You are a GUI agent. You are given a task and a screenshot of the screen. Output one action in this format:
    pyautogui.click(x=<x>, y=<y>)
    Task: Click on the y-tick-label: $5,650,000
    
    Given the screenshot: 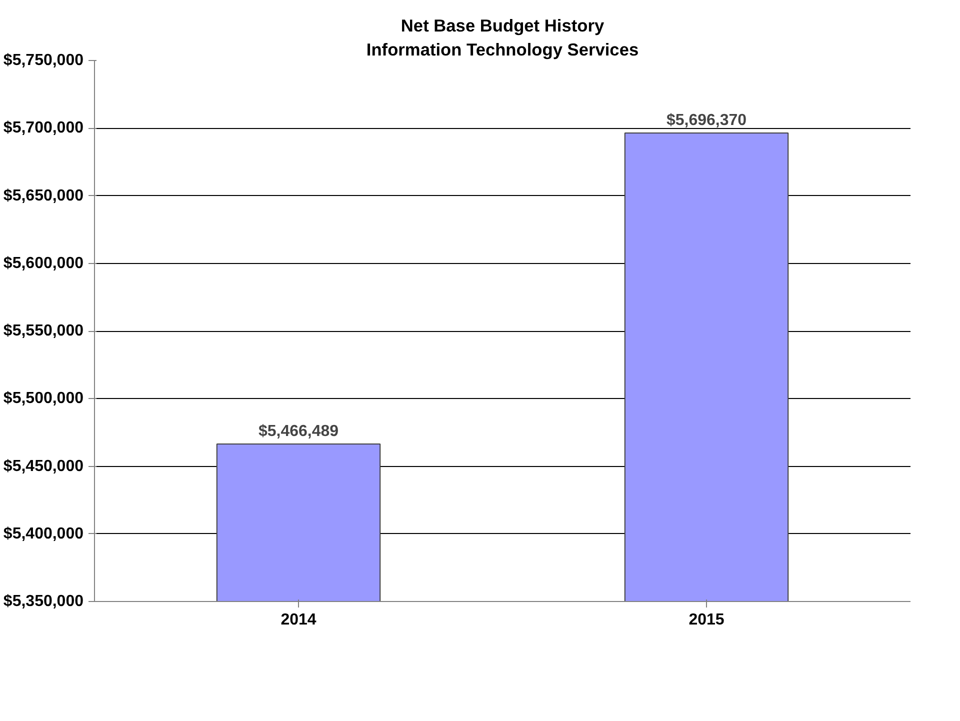 What is the action you would take?
    pyautogui.click(x=43, y=195)
    